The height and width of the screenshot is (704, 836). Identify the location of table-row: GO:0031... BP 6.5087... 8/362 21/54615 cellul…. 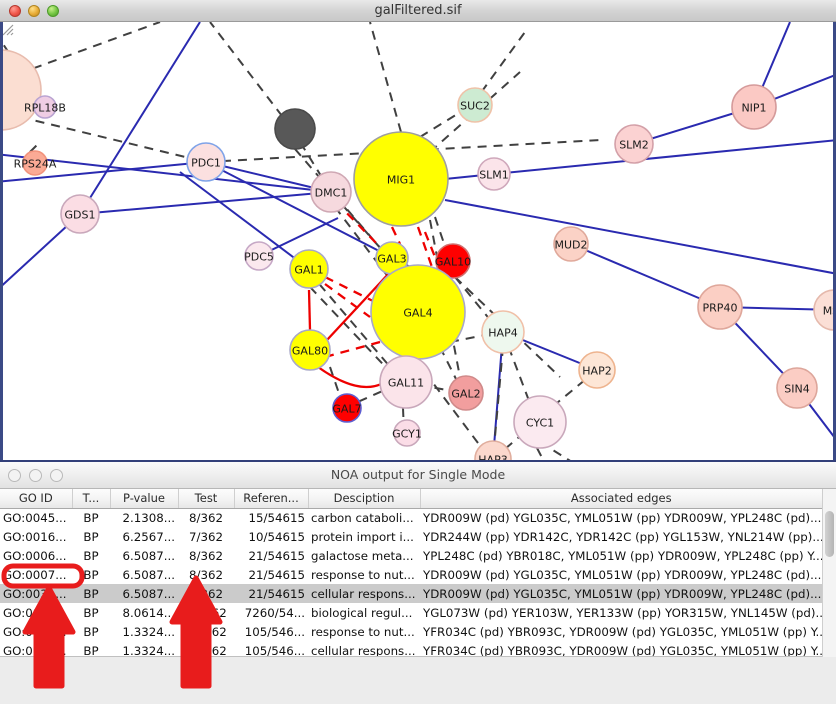
(411, 593).